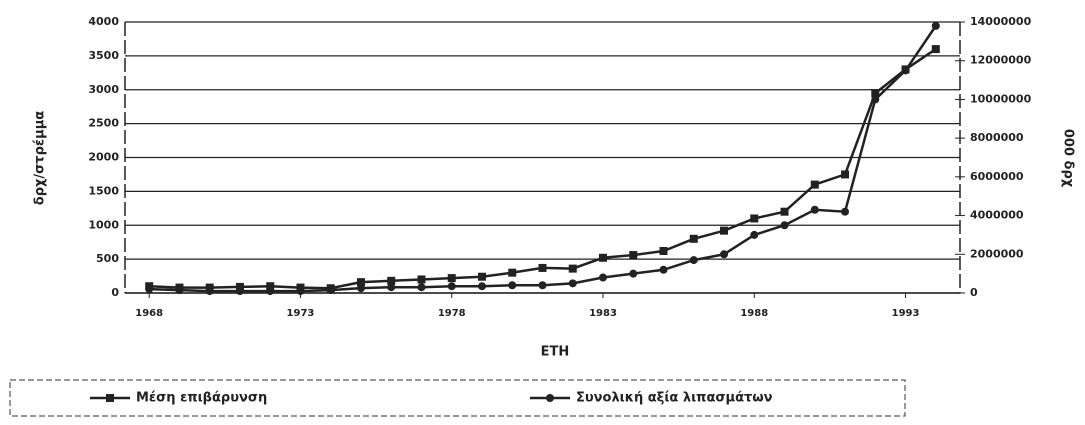 The height and width of the screenshot is (425, 1085). What do you see at coordinates (103, 21) in the screenshot?
I see `y-tick-label: 4000` at bounding box center [103, 21].